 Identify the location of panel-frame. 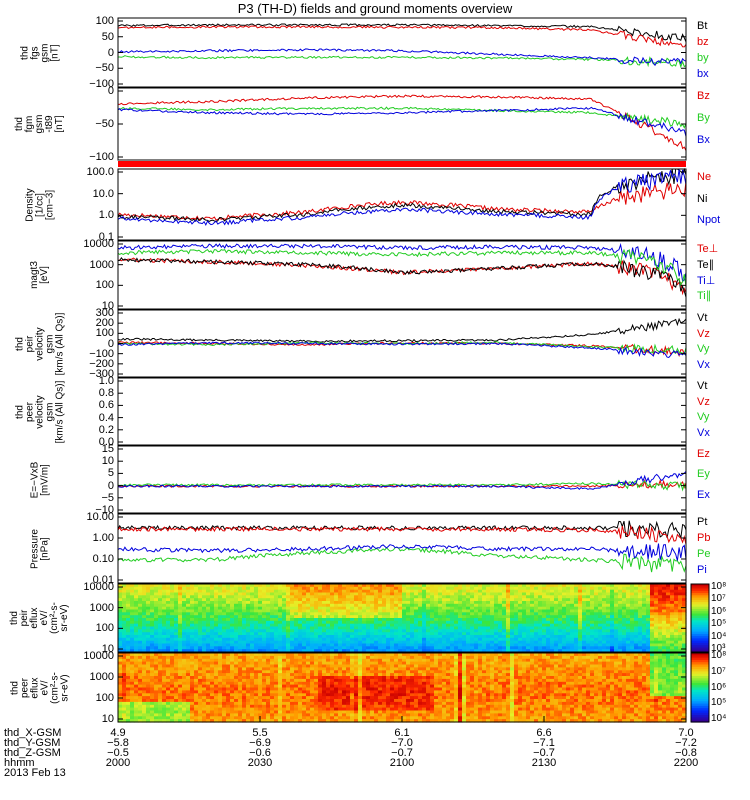
(402, 124).